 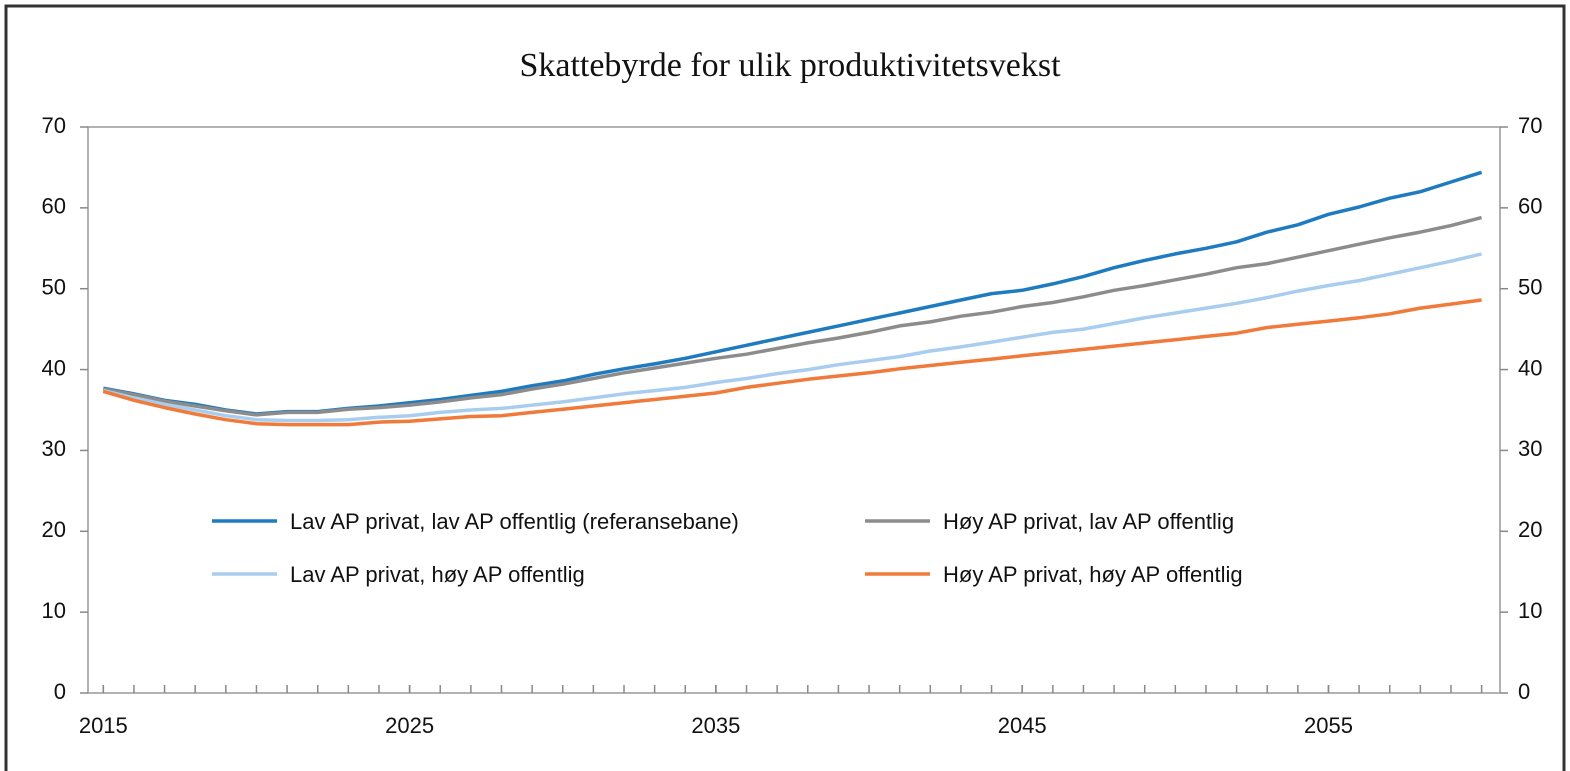 What do you see at coordinates (1530, 610) in the screenshot?
I see `y2-tick-label: 10` at bounding box center [1530, 610].